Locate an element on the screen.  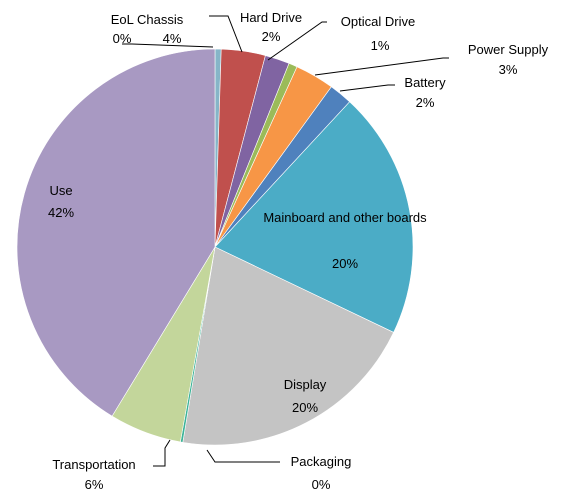
label-battery-value: 3% is located at coordinates (508, 69).